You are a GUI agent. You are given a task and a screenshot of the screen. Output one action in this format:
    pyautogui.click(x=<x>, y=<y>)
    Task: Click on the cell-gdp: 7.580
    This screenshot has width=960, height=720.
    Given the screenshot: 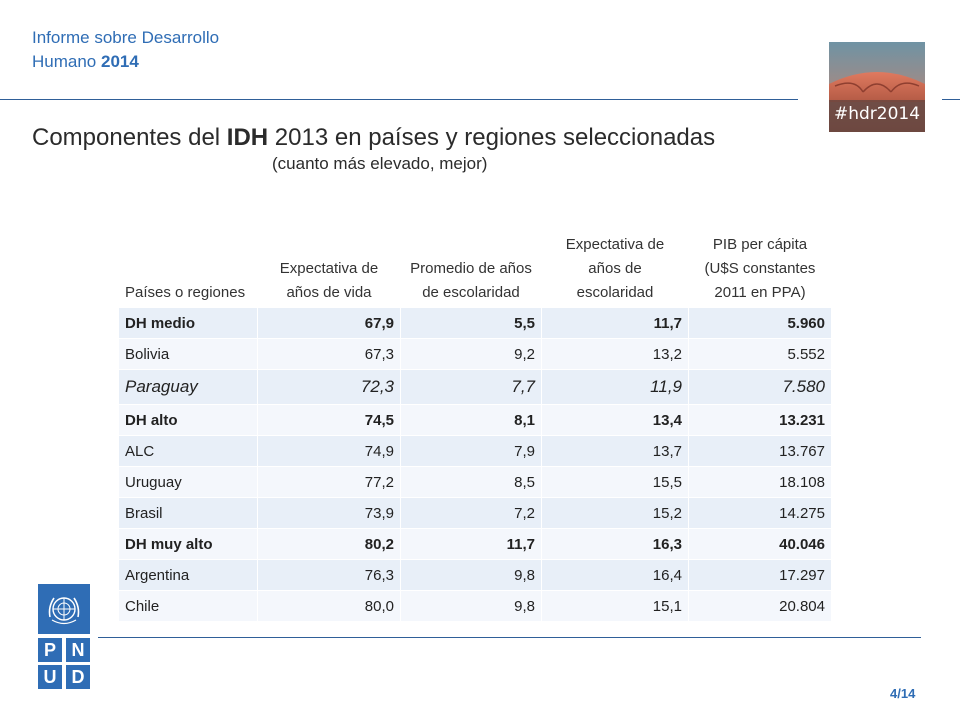 What is the action you would take?
    pyautogui.click(x=760, y=387)
    